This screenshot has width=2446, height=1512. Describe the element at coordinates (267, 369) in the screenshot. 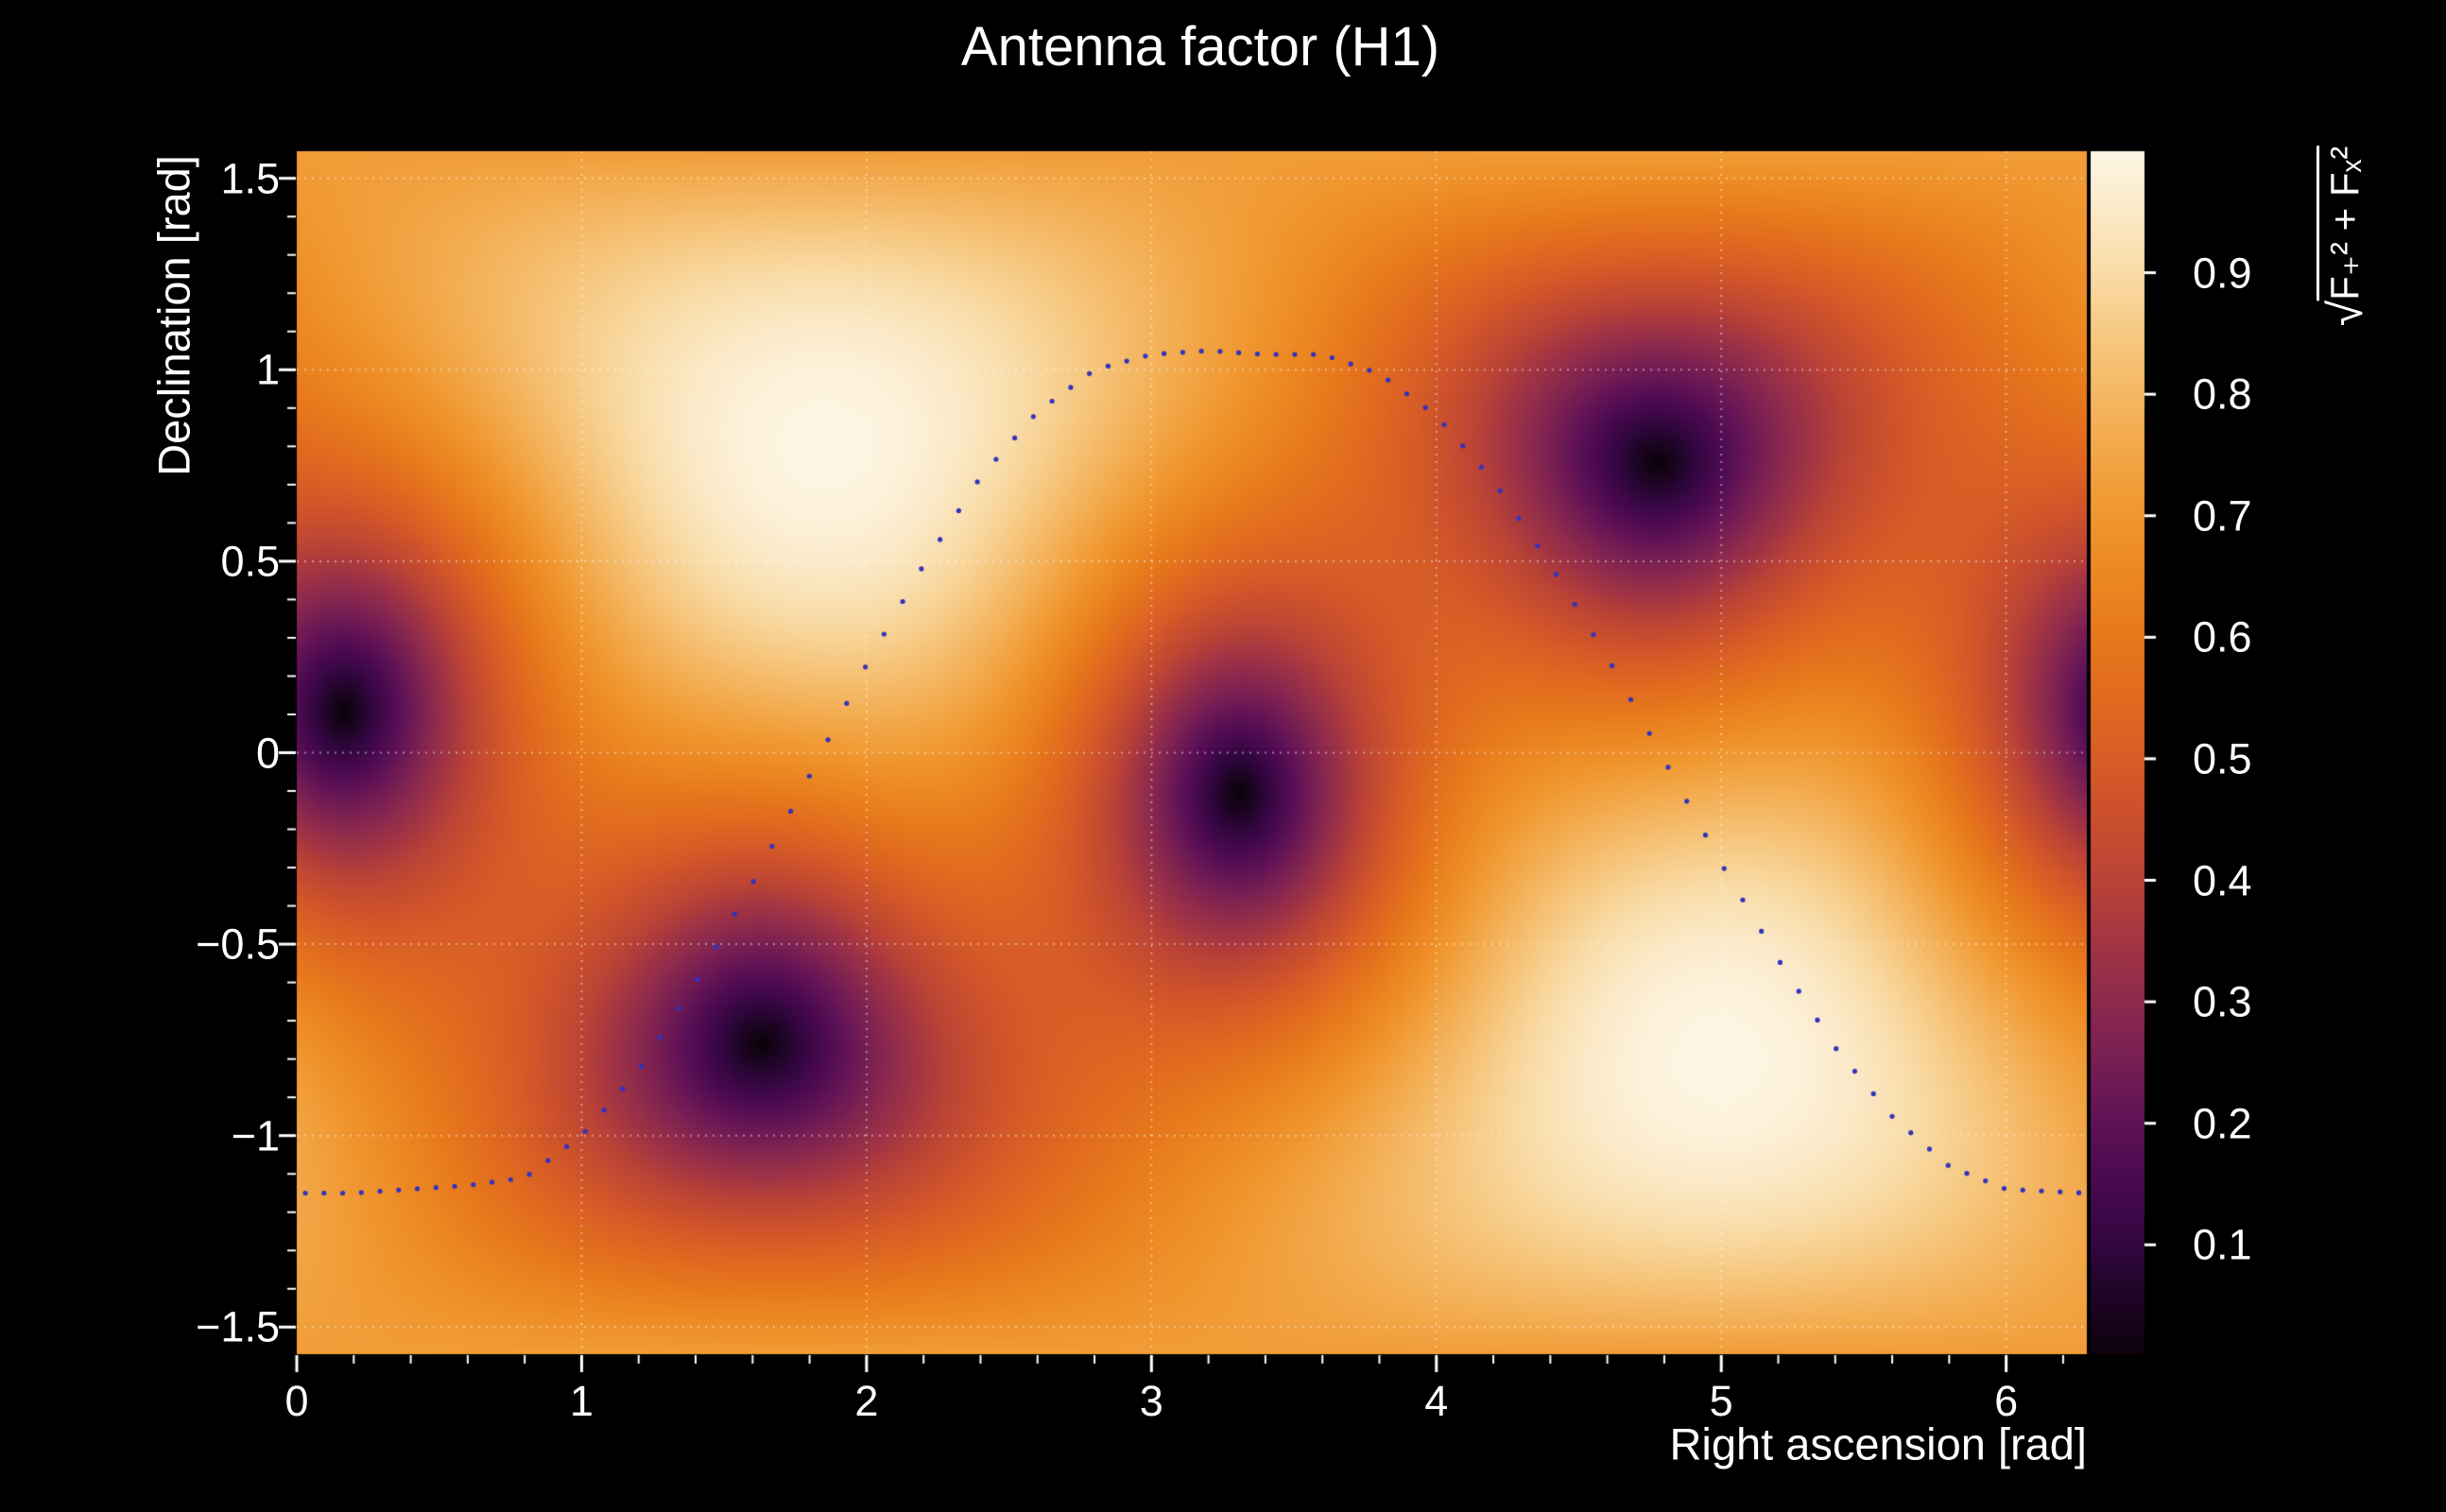

I see `y-tick-label: 1` at that location.